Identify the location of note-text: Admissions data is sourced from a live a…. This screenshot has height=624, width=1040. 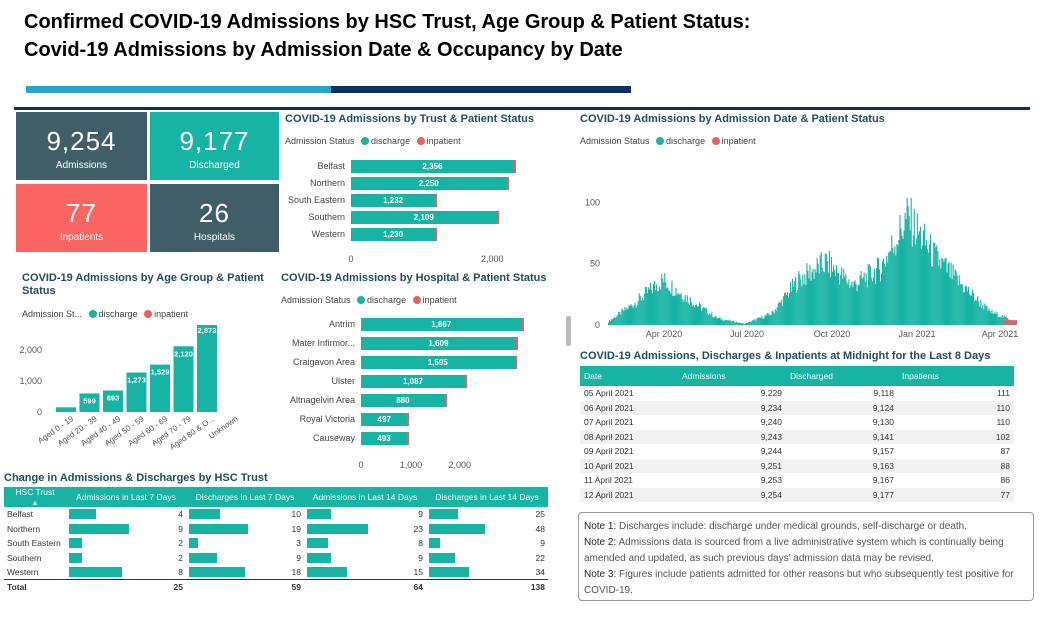
(794, 550).